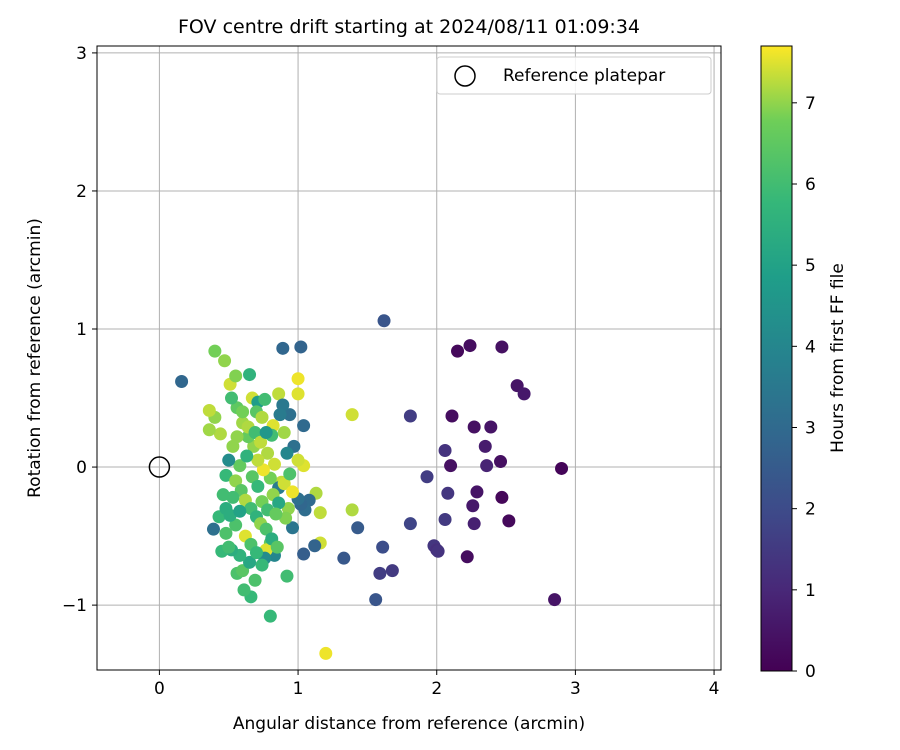 The height and width of the screenshot is (750, 900). I want to click on colorbar, so click(776, 358).